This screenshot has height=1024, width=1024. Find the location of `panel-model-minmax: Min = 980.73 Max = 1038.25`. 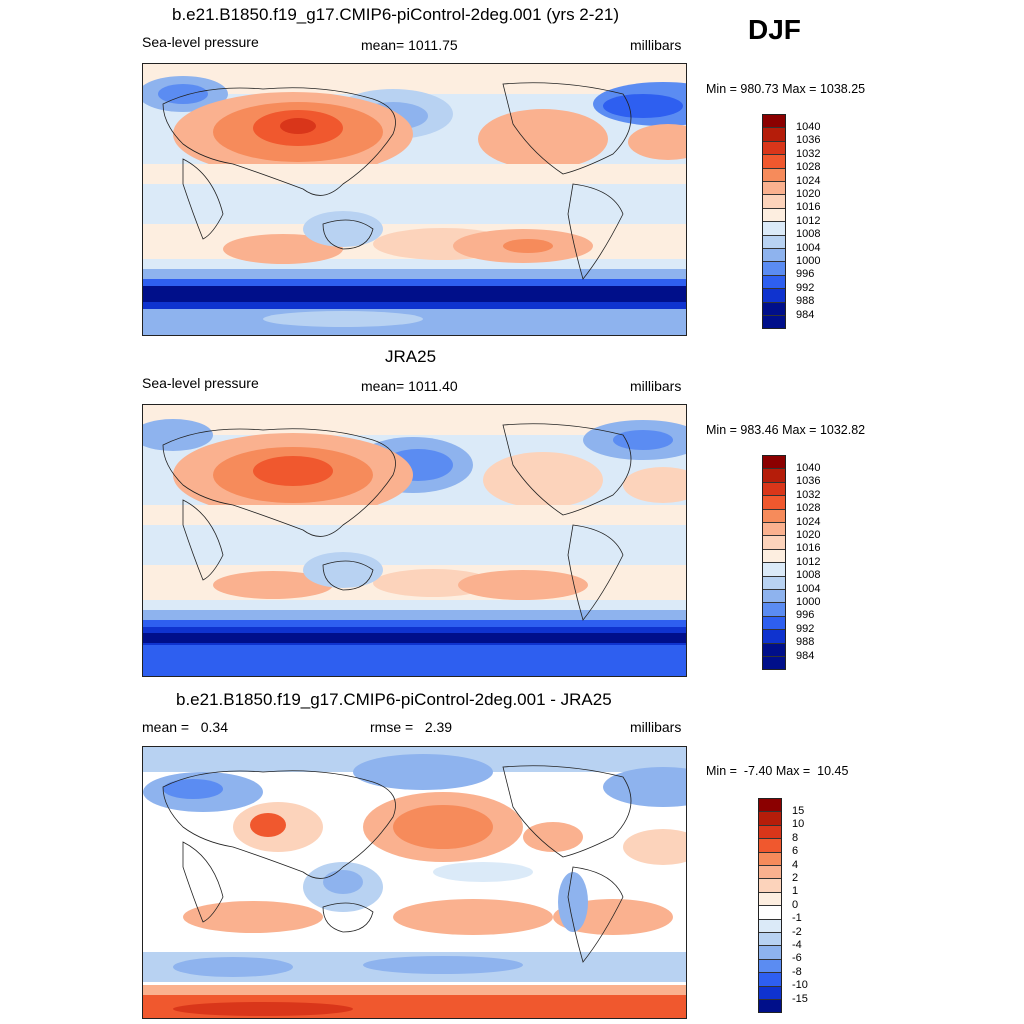

panel-model-minmax: Min = 980.73 Max = 1038.25 is located at coordinates (786, 89).